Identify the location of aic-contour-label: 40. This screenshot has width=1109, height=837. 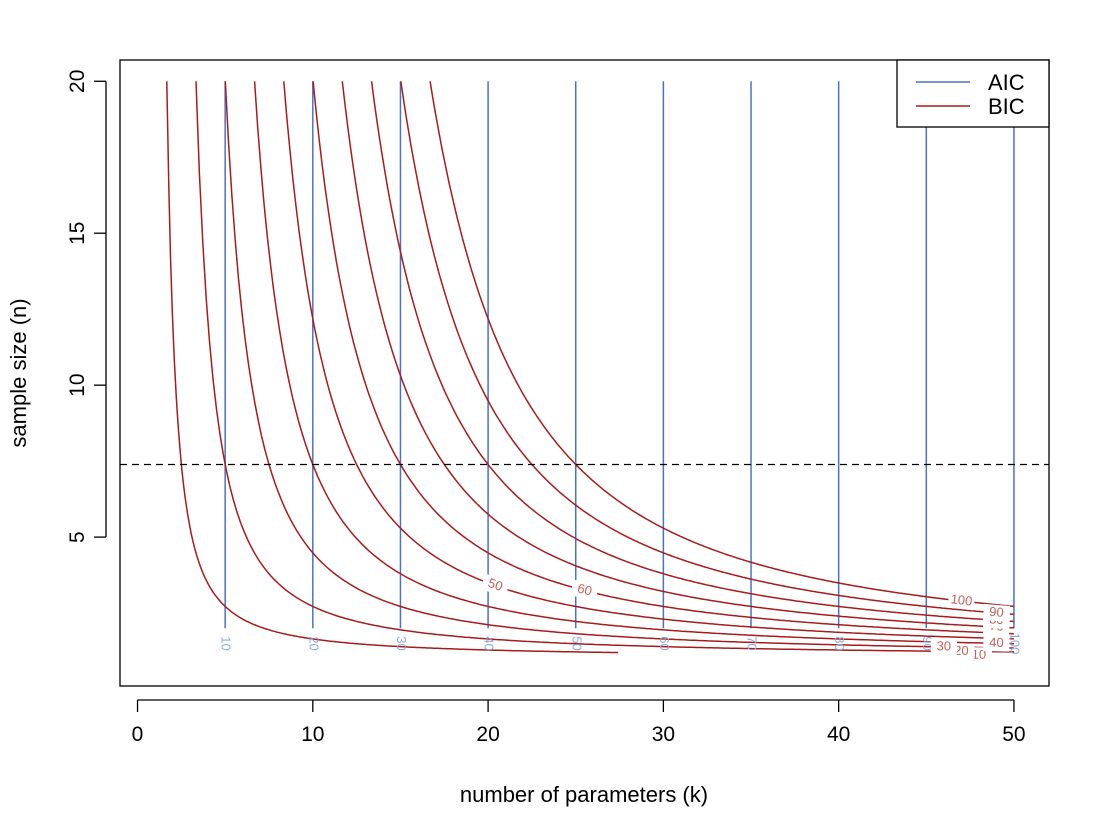
(489, 643).